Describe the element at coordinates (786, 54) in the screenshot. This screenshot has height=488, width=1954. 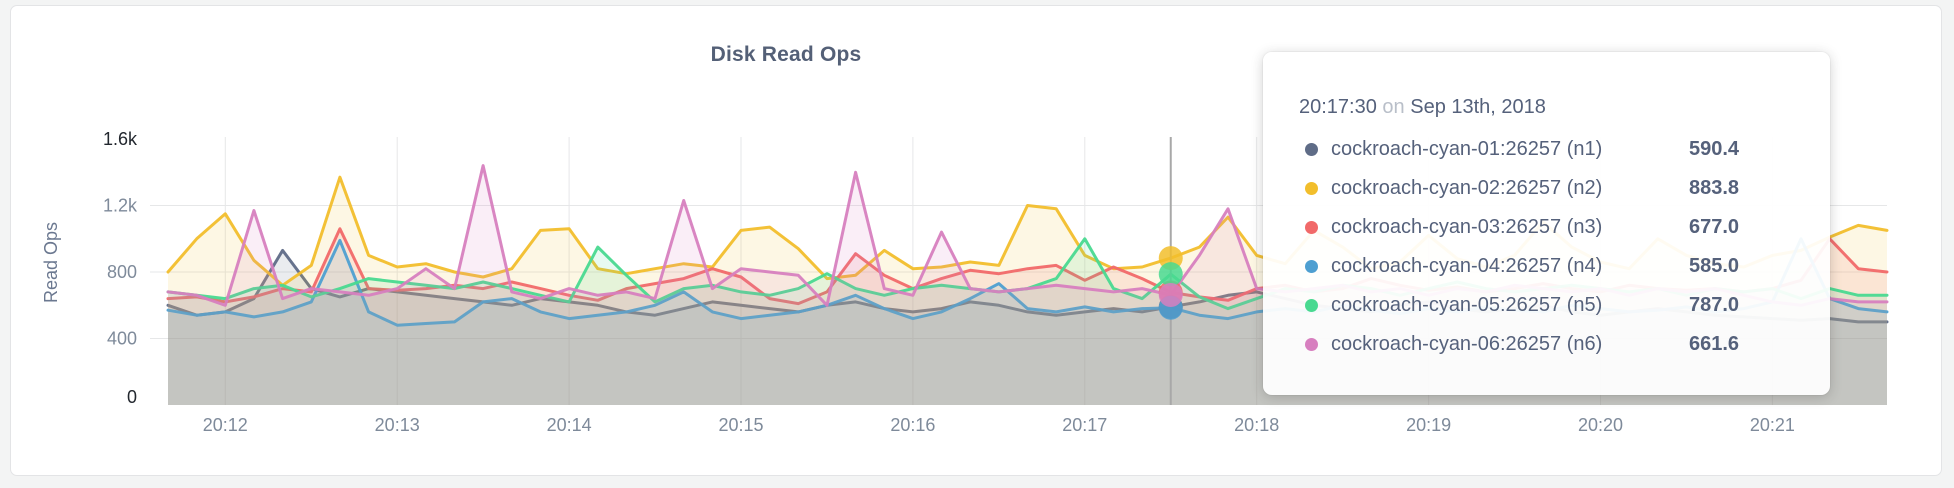
I see `chart-title: Disk Read Ops` at that location.